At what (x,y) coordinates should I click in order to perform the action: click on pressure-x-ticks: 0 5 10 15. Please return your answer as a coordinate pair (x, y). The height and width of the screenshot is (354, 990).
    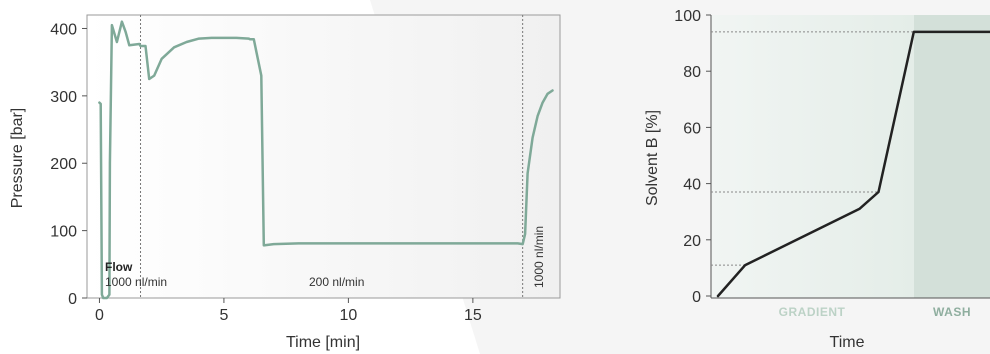
    Looking at the image, I should click on (288, 311).